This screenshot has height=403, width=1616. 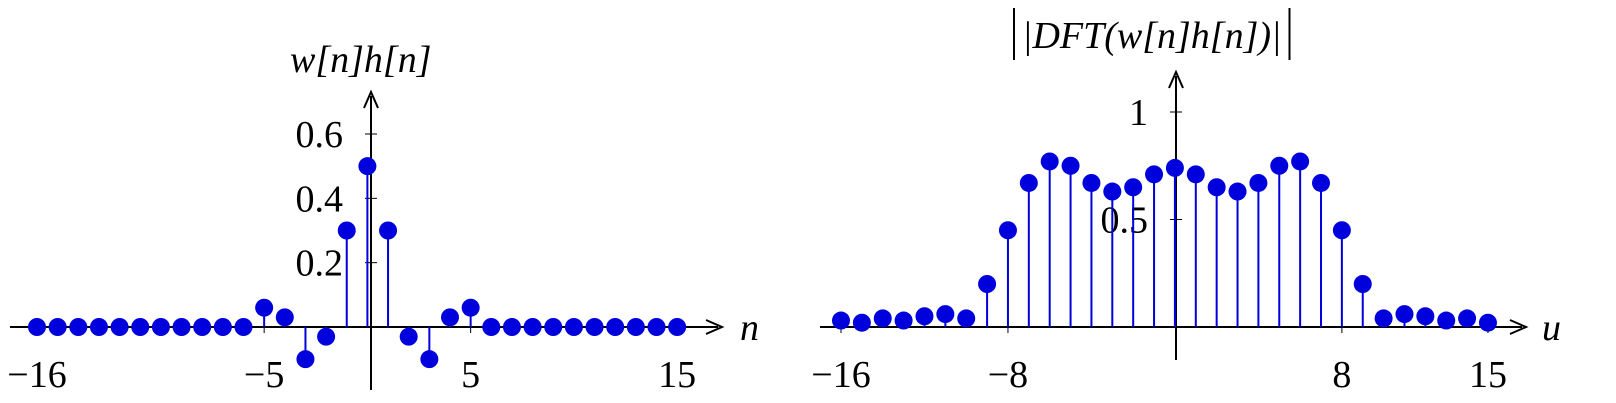 I want to click on x-axis-label: u, so click(x=1551, y=328).